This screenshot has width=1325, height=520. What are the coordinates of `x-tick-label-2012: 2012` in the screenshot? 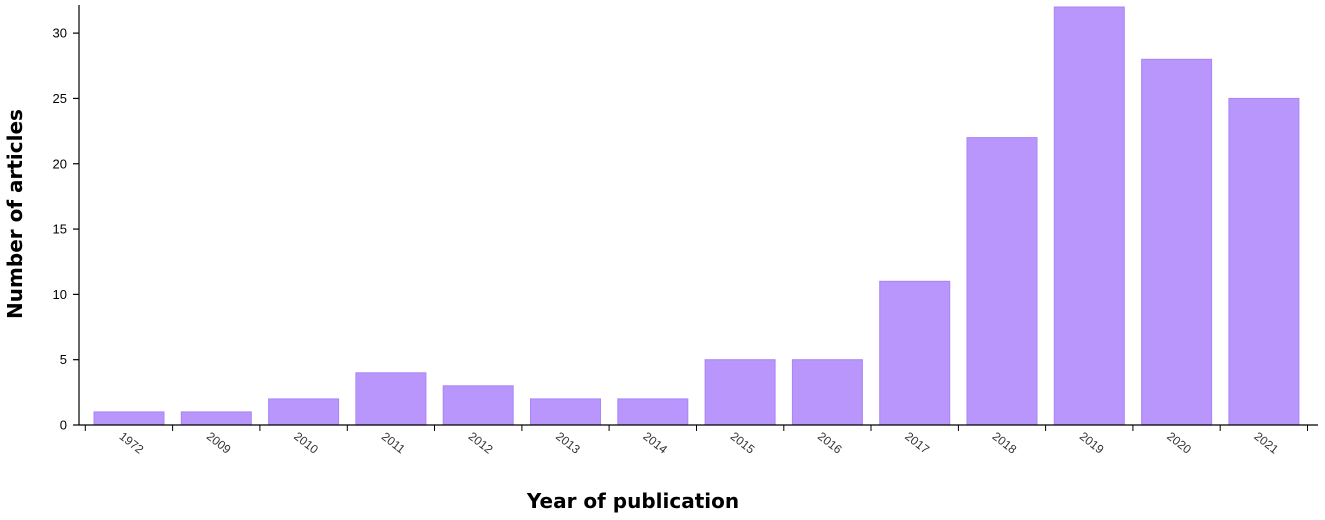 It's located at (481, 443).